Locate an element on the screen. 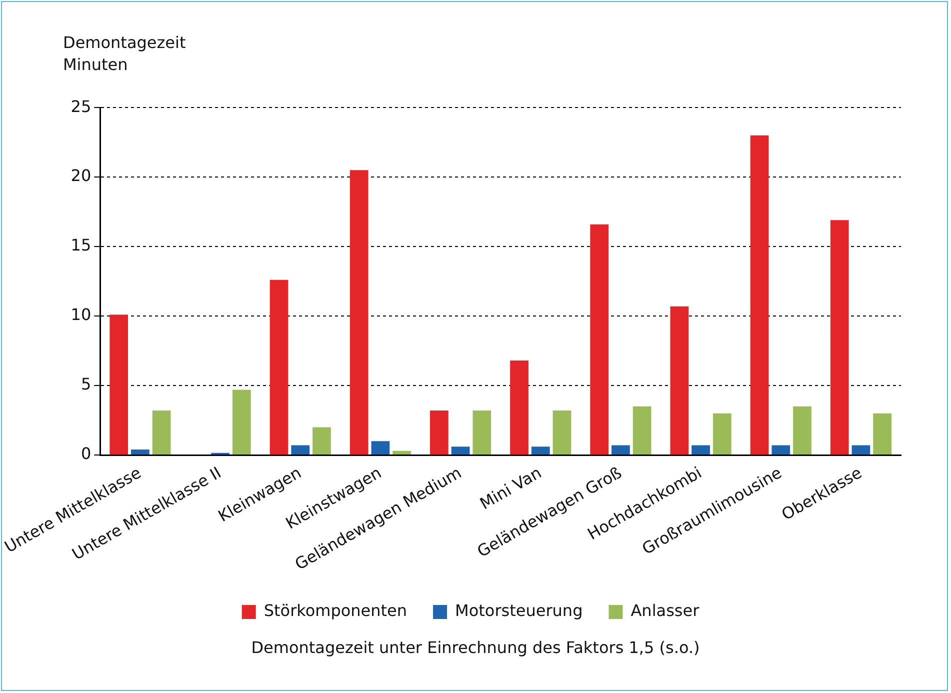  y-tick-label: 5 is located at coordinates (86, 384).